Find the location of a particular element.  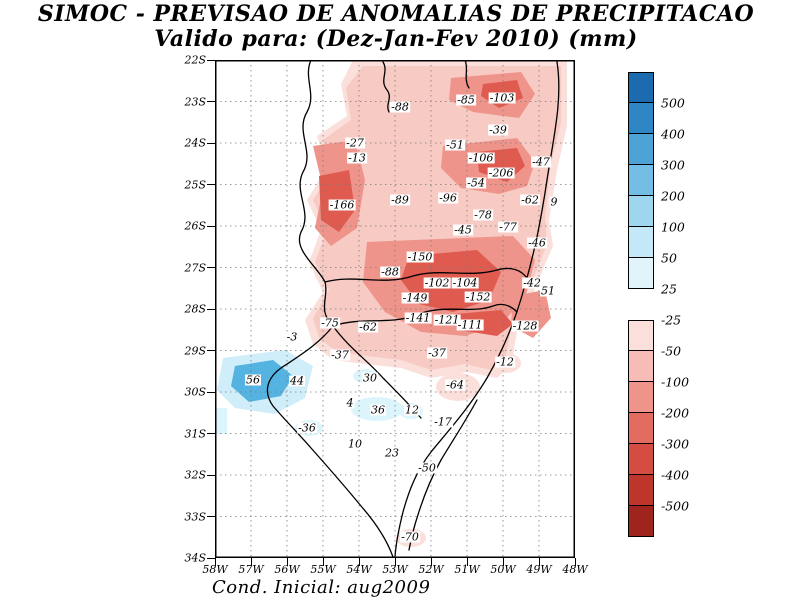

value-label: -13 is located at coordinates (357, 158).